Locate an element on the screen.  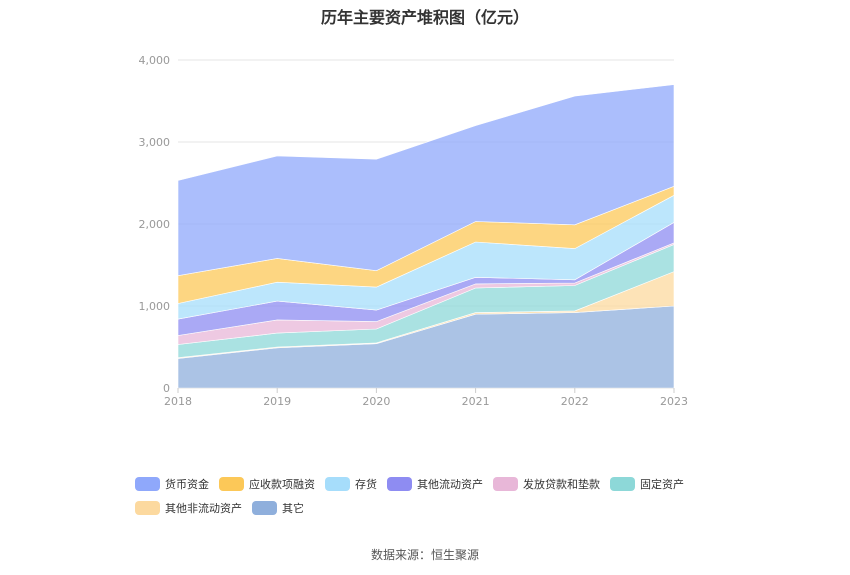
source-note: 数据来源：恒生聚源 is located at coordinates (424, 555).